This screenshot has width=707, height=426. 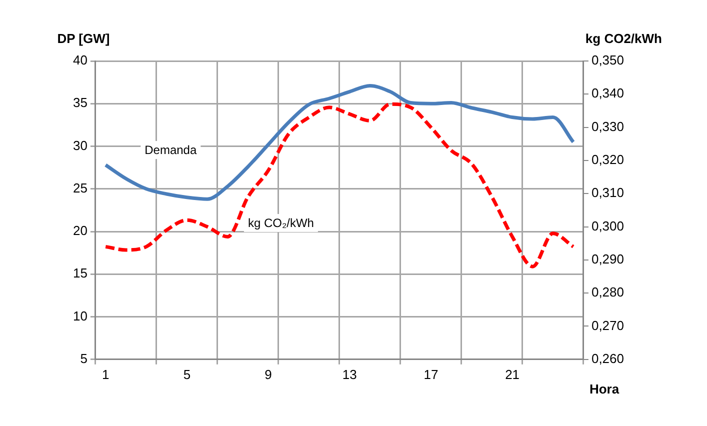 I want to click on y2-tick-label: 0,260, so click(x=607, y=358).